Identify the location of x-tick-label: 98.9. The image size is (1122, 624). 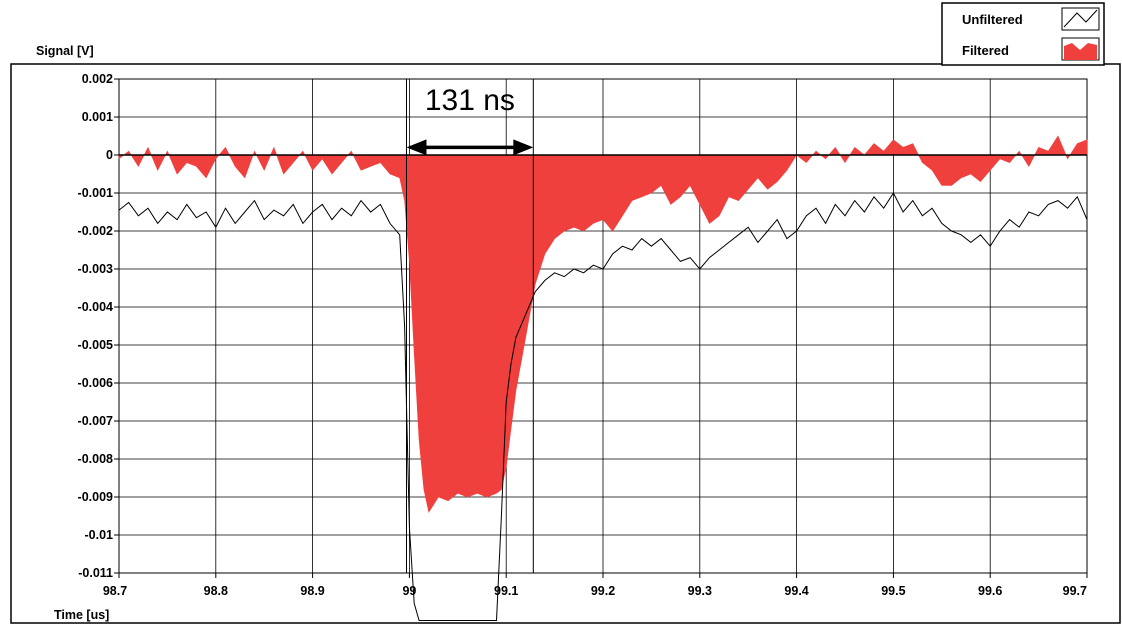
(312, 591).